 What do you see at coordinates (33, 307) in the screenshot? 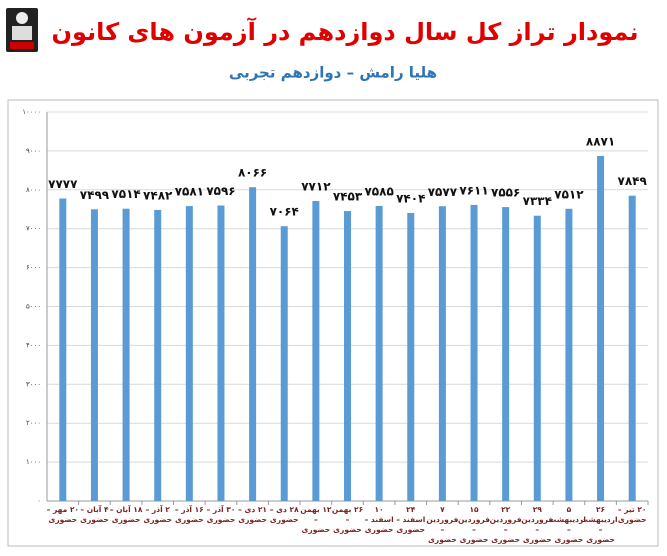
I see `y-tick-label: ۵۰۰۰` at bounding box center [33, 307].